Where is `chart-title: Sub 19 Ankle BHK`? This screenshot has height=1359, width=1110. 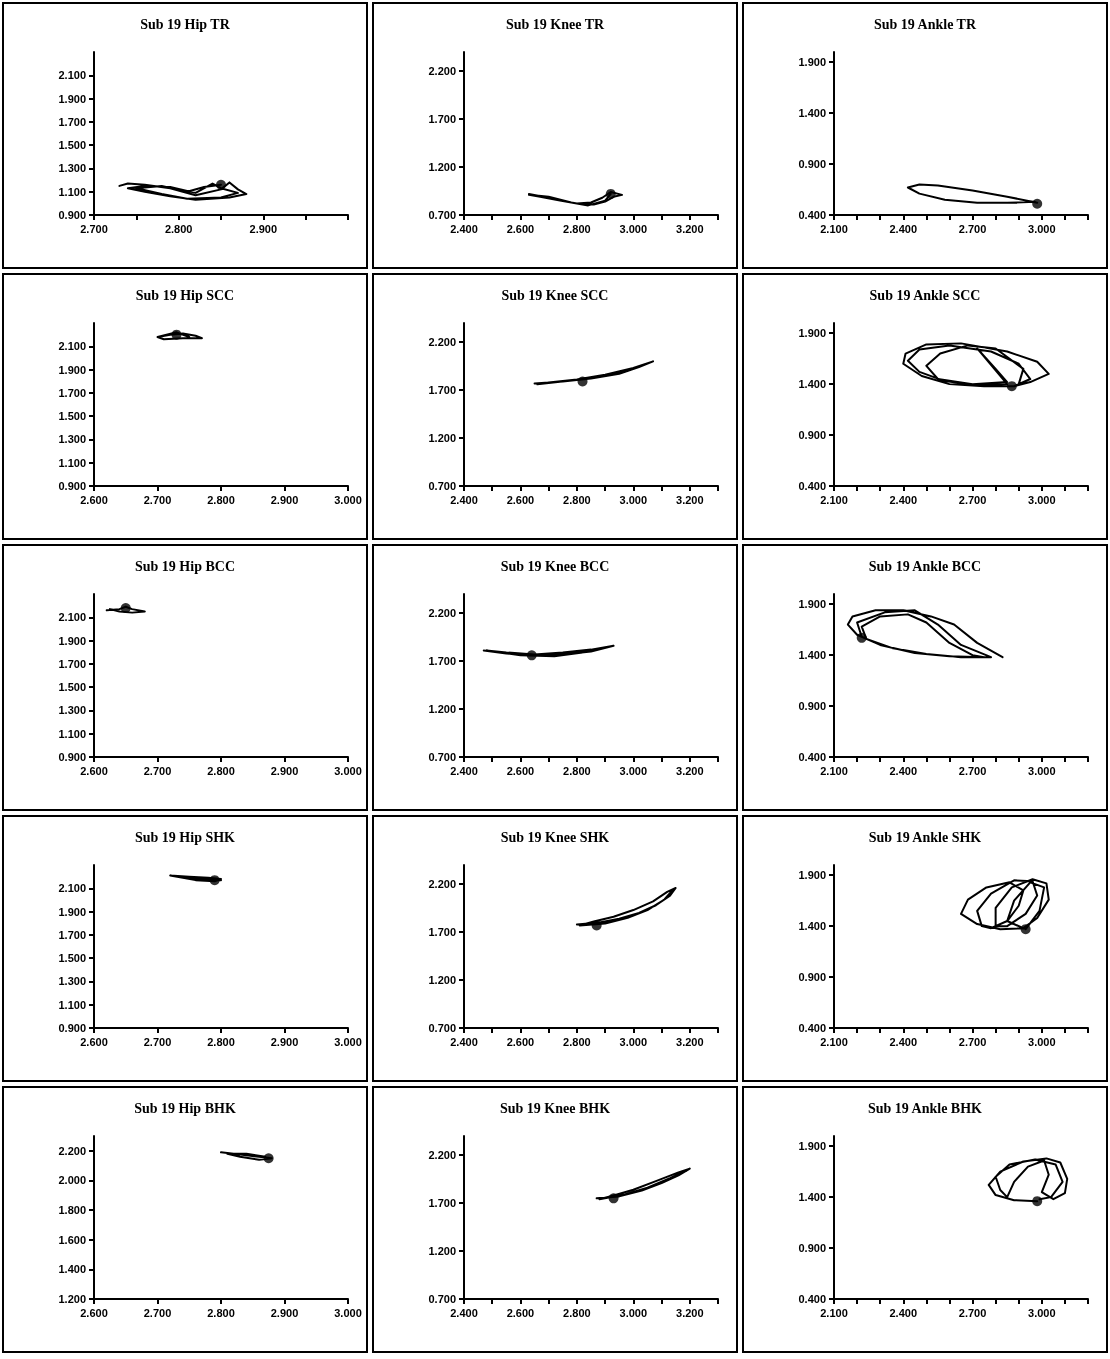
chart-title: Sub 19 Ankle BHK is located at coordinates (925, 1108).